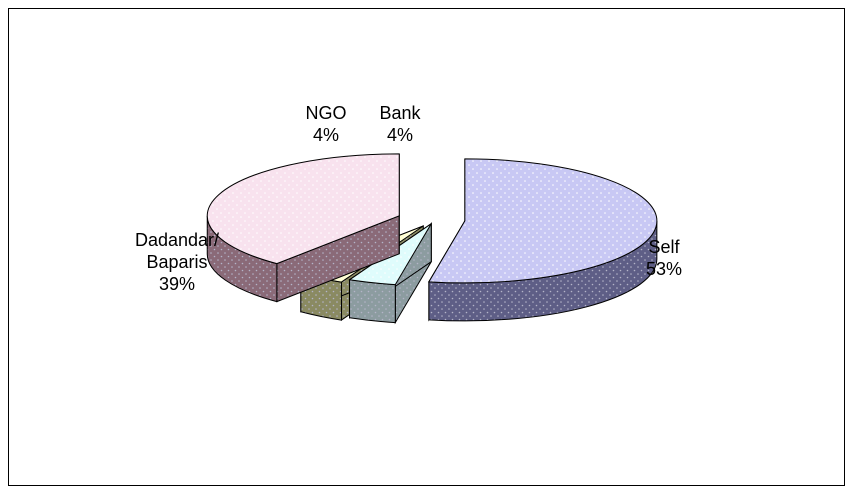 This screenshot has width=855, height=486. Describe the element at coordinates (372, 301) in the screenshot. I see `slice-rim-bank` at that location.